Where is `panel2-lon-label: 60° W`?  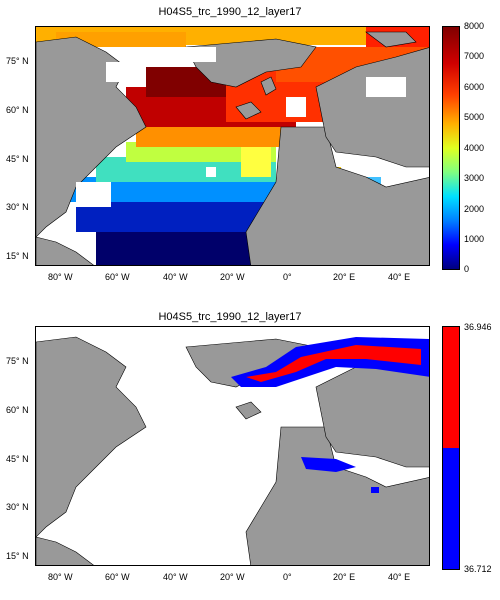 panel2-lon-label: 60° W is located at coordinates (117, 577).